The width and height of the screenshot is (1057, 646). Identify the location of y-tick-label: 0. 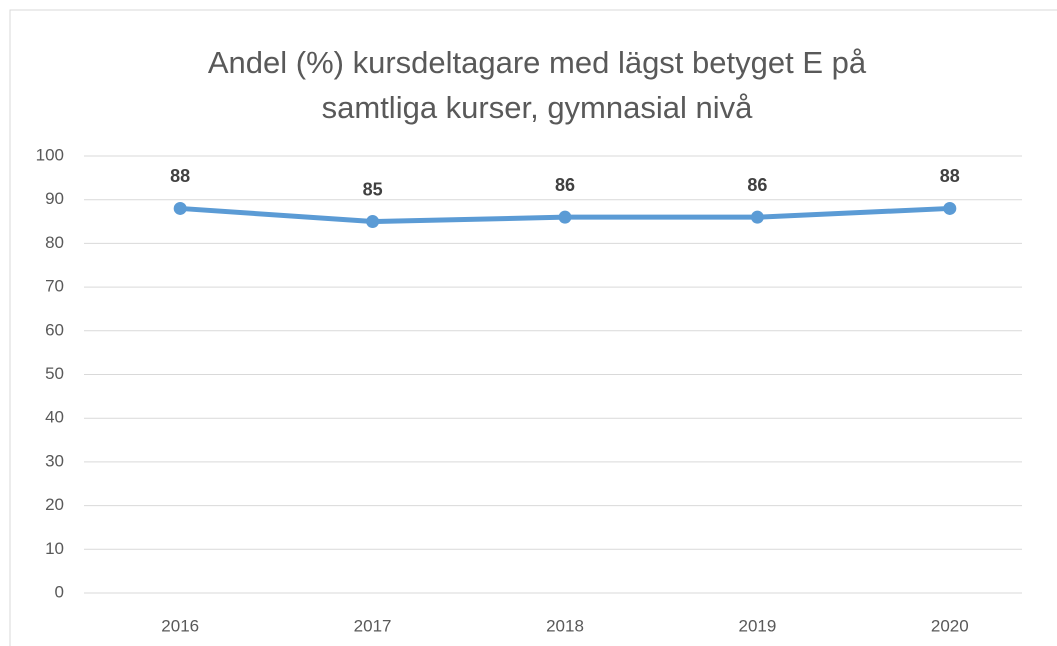
(59, 591).